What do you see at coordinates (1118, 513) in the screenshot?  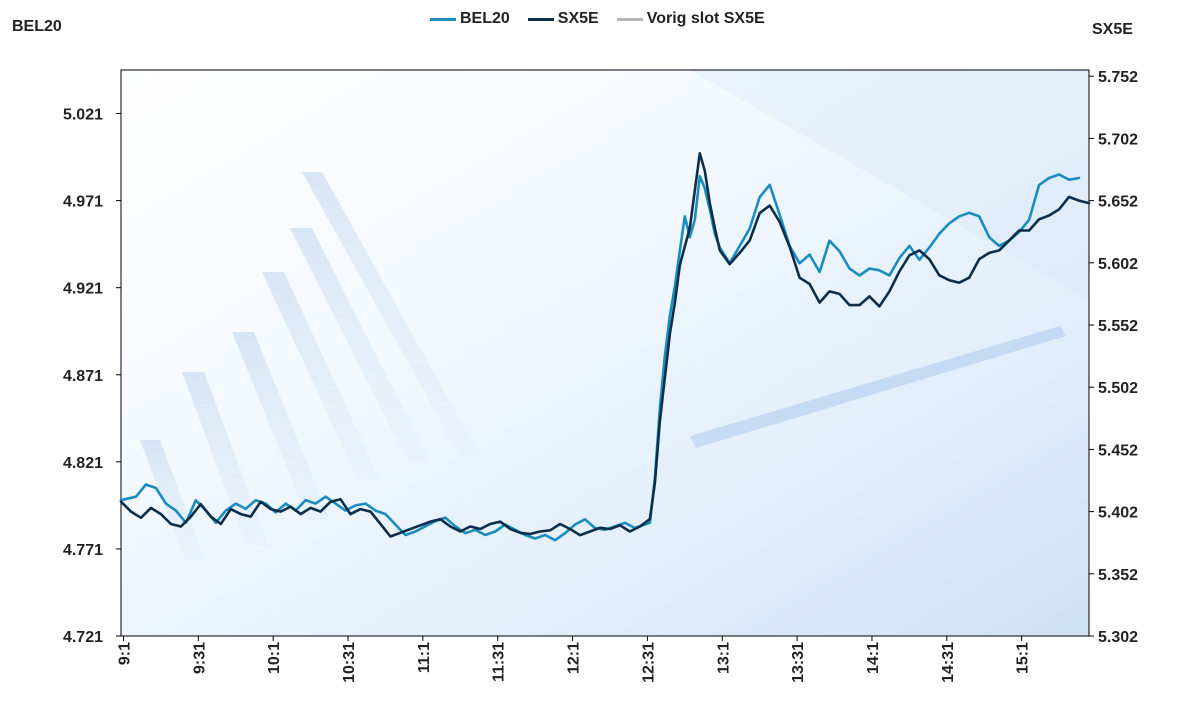 I see `right-axis-tick-label: 5.402` at bounding box center [1118, 513].